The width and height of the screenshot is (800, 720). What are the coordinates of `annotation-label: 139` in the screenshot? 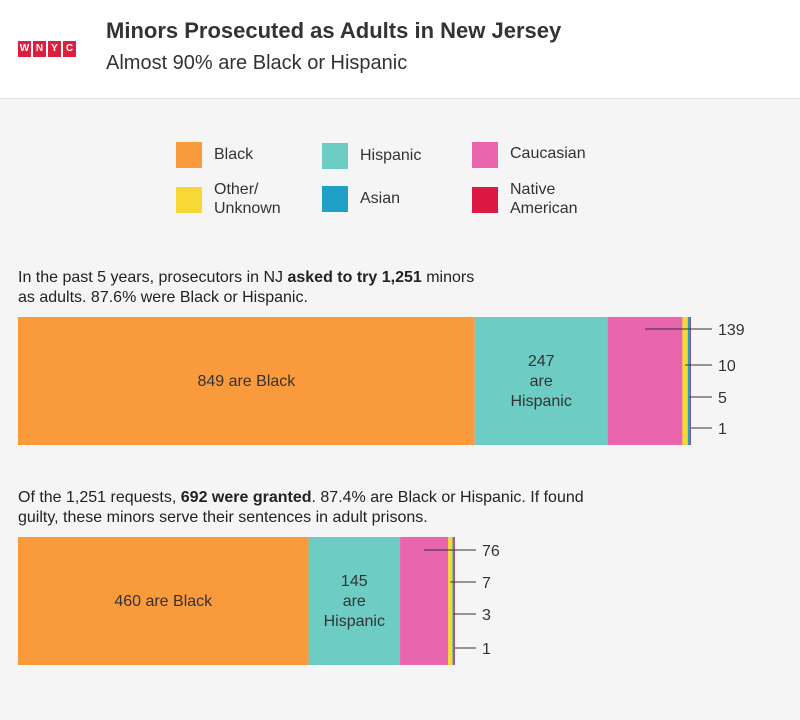 It's located at (731, 330).